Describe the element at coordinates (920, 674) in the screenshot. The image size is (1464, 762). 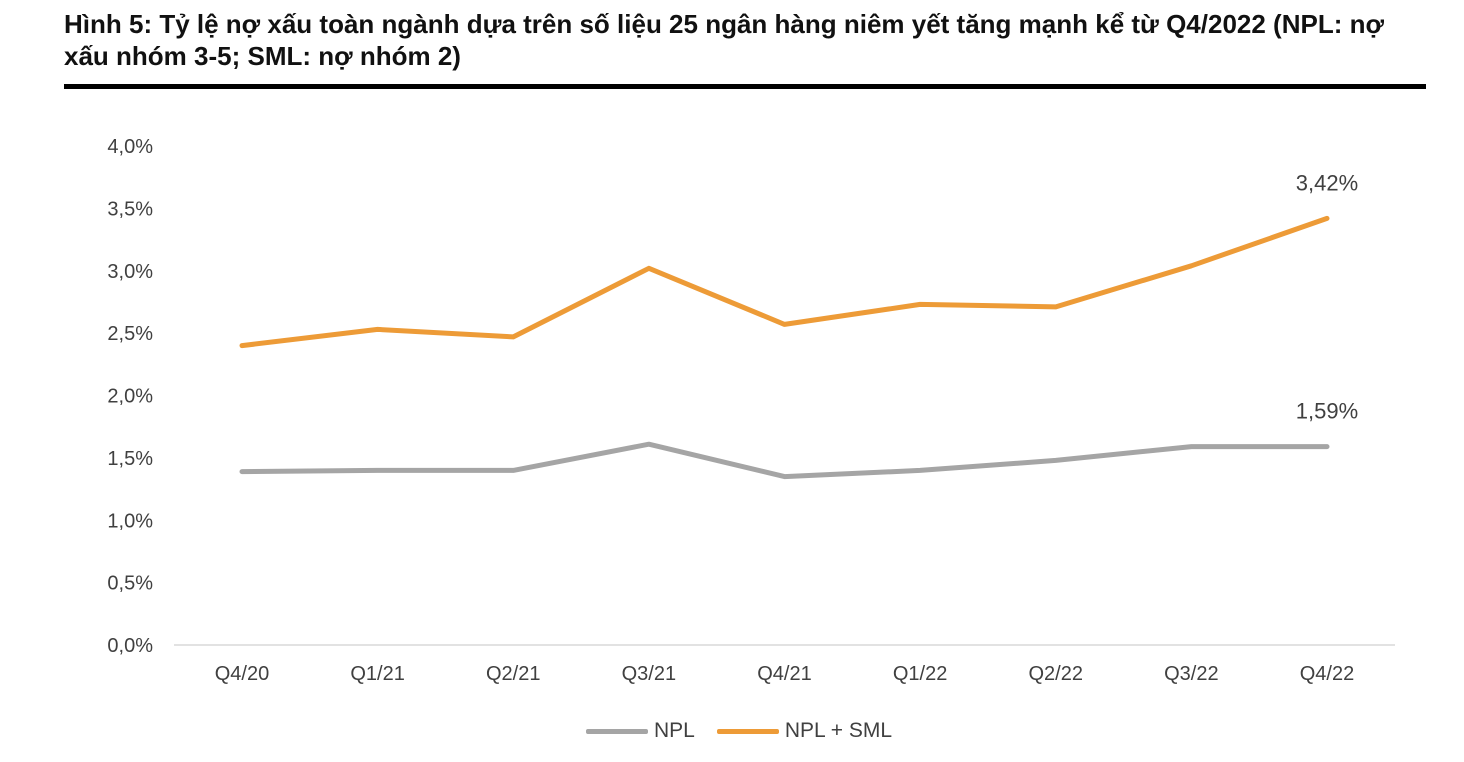
I see `x-tick-label: Q1/22` at that location.